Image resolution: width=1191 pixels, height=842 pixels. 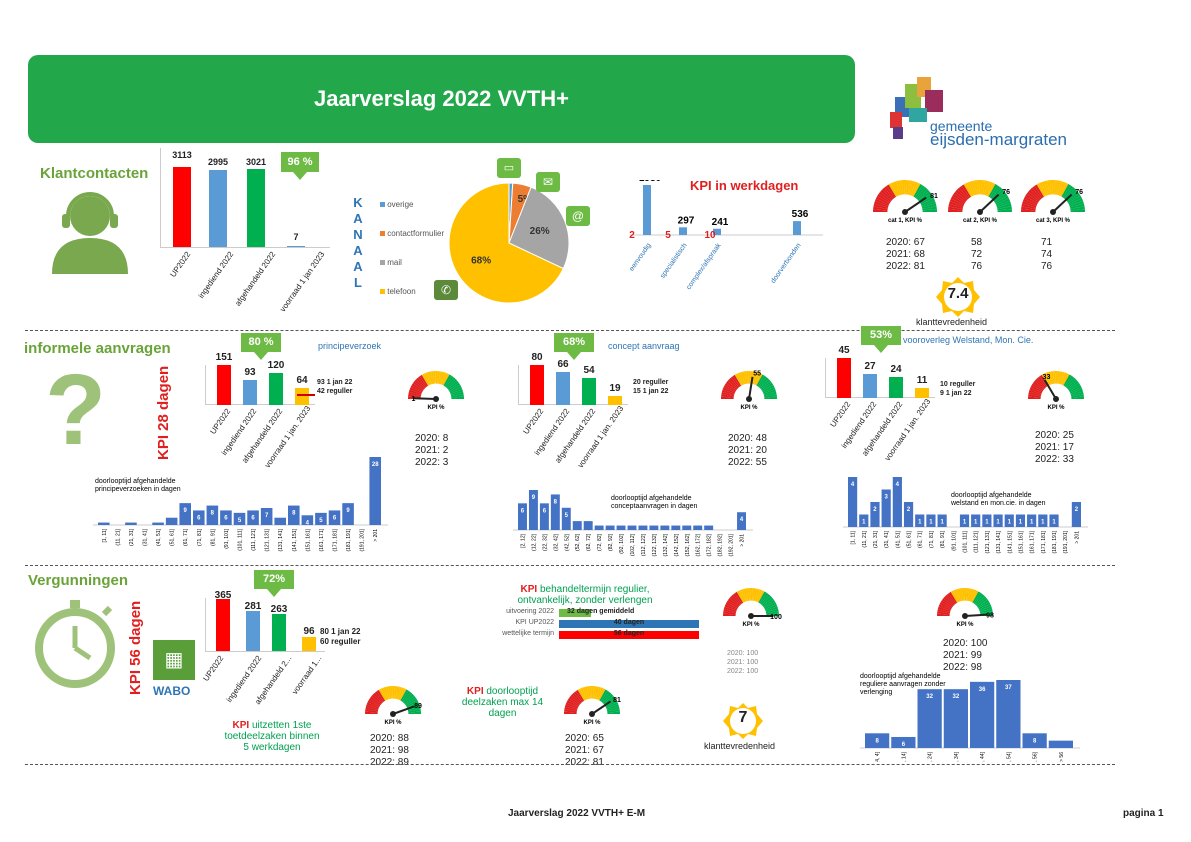 What do you see at coordinates (528, 633) in the screenshot?
I see `termijn-label: wettelijke termijn` at bounding box center [528, 633].